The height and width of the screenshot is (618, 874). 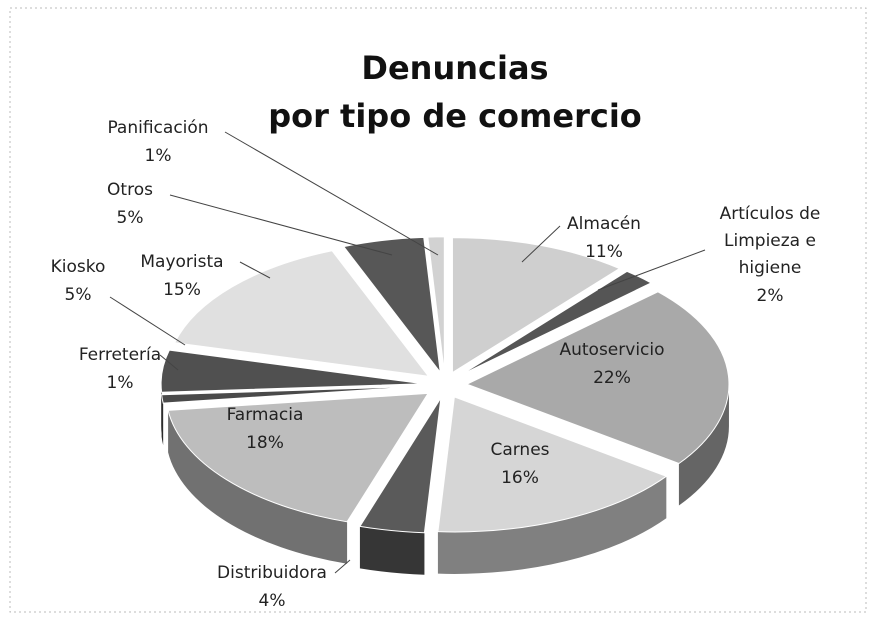 I want to click on chart-title: Denuncias por tipo de comercio, so click(x=455, y=92).